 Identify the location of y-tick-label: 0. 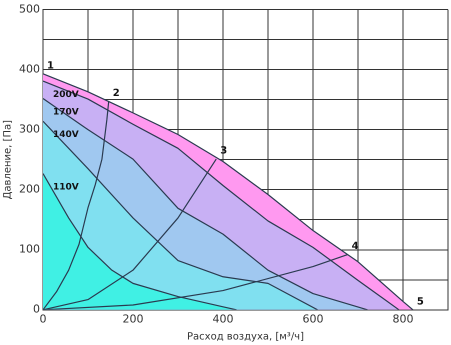
(36, 309).